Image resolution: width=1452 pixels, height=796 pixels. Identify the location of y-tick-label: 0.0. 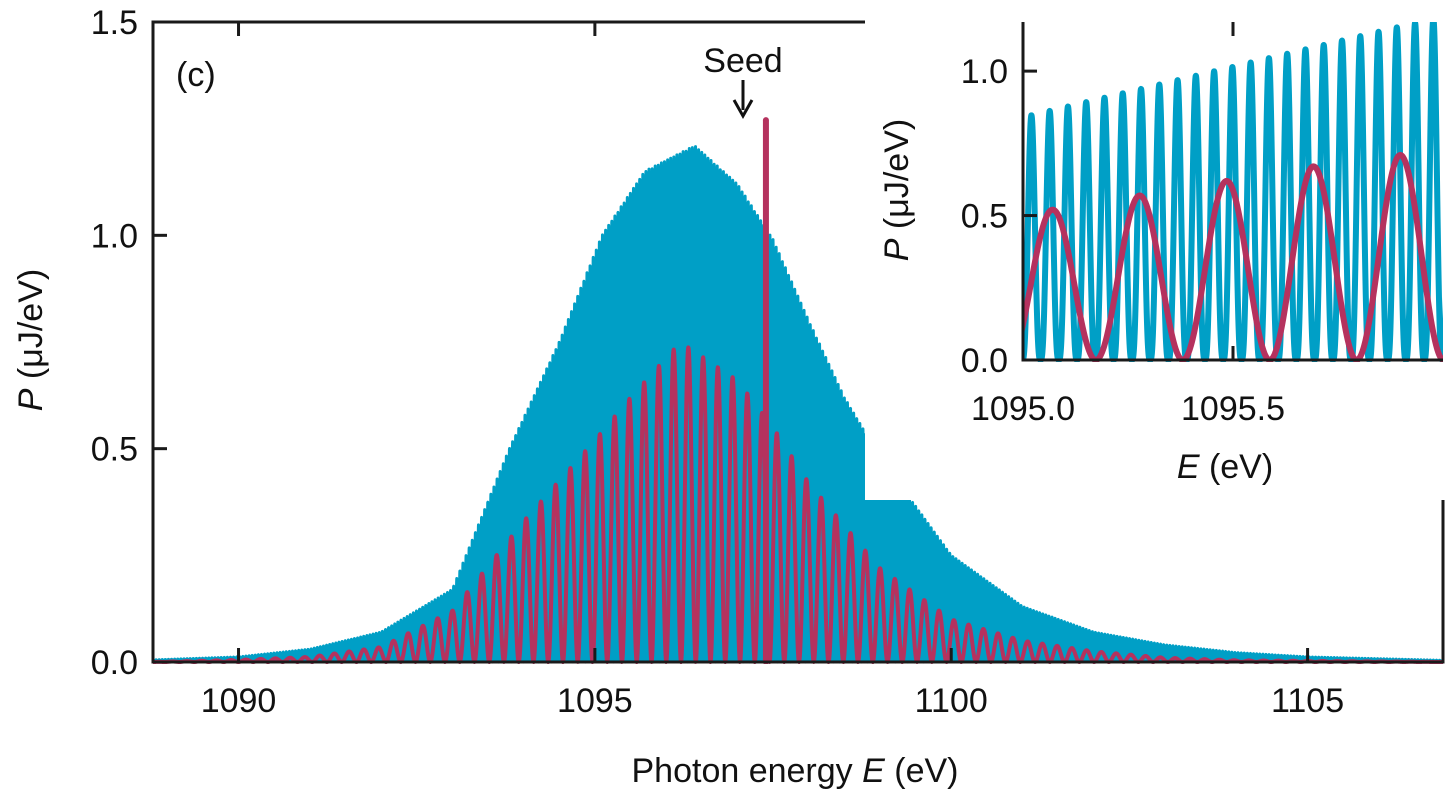
(114, 663).